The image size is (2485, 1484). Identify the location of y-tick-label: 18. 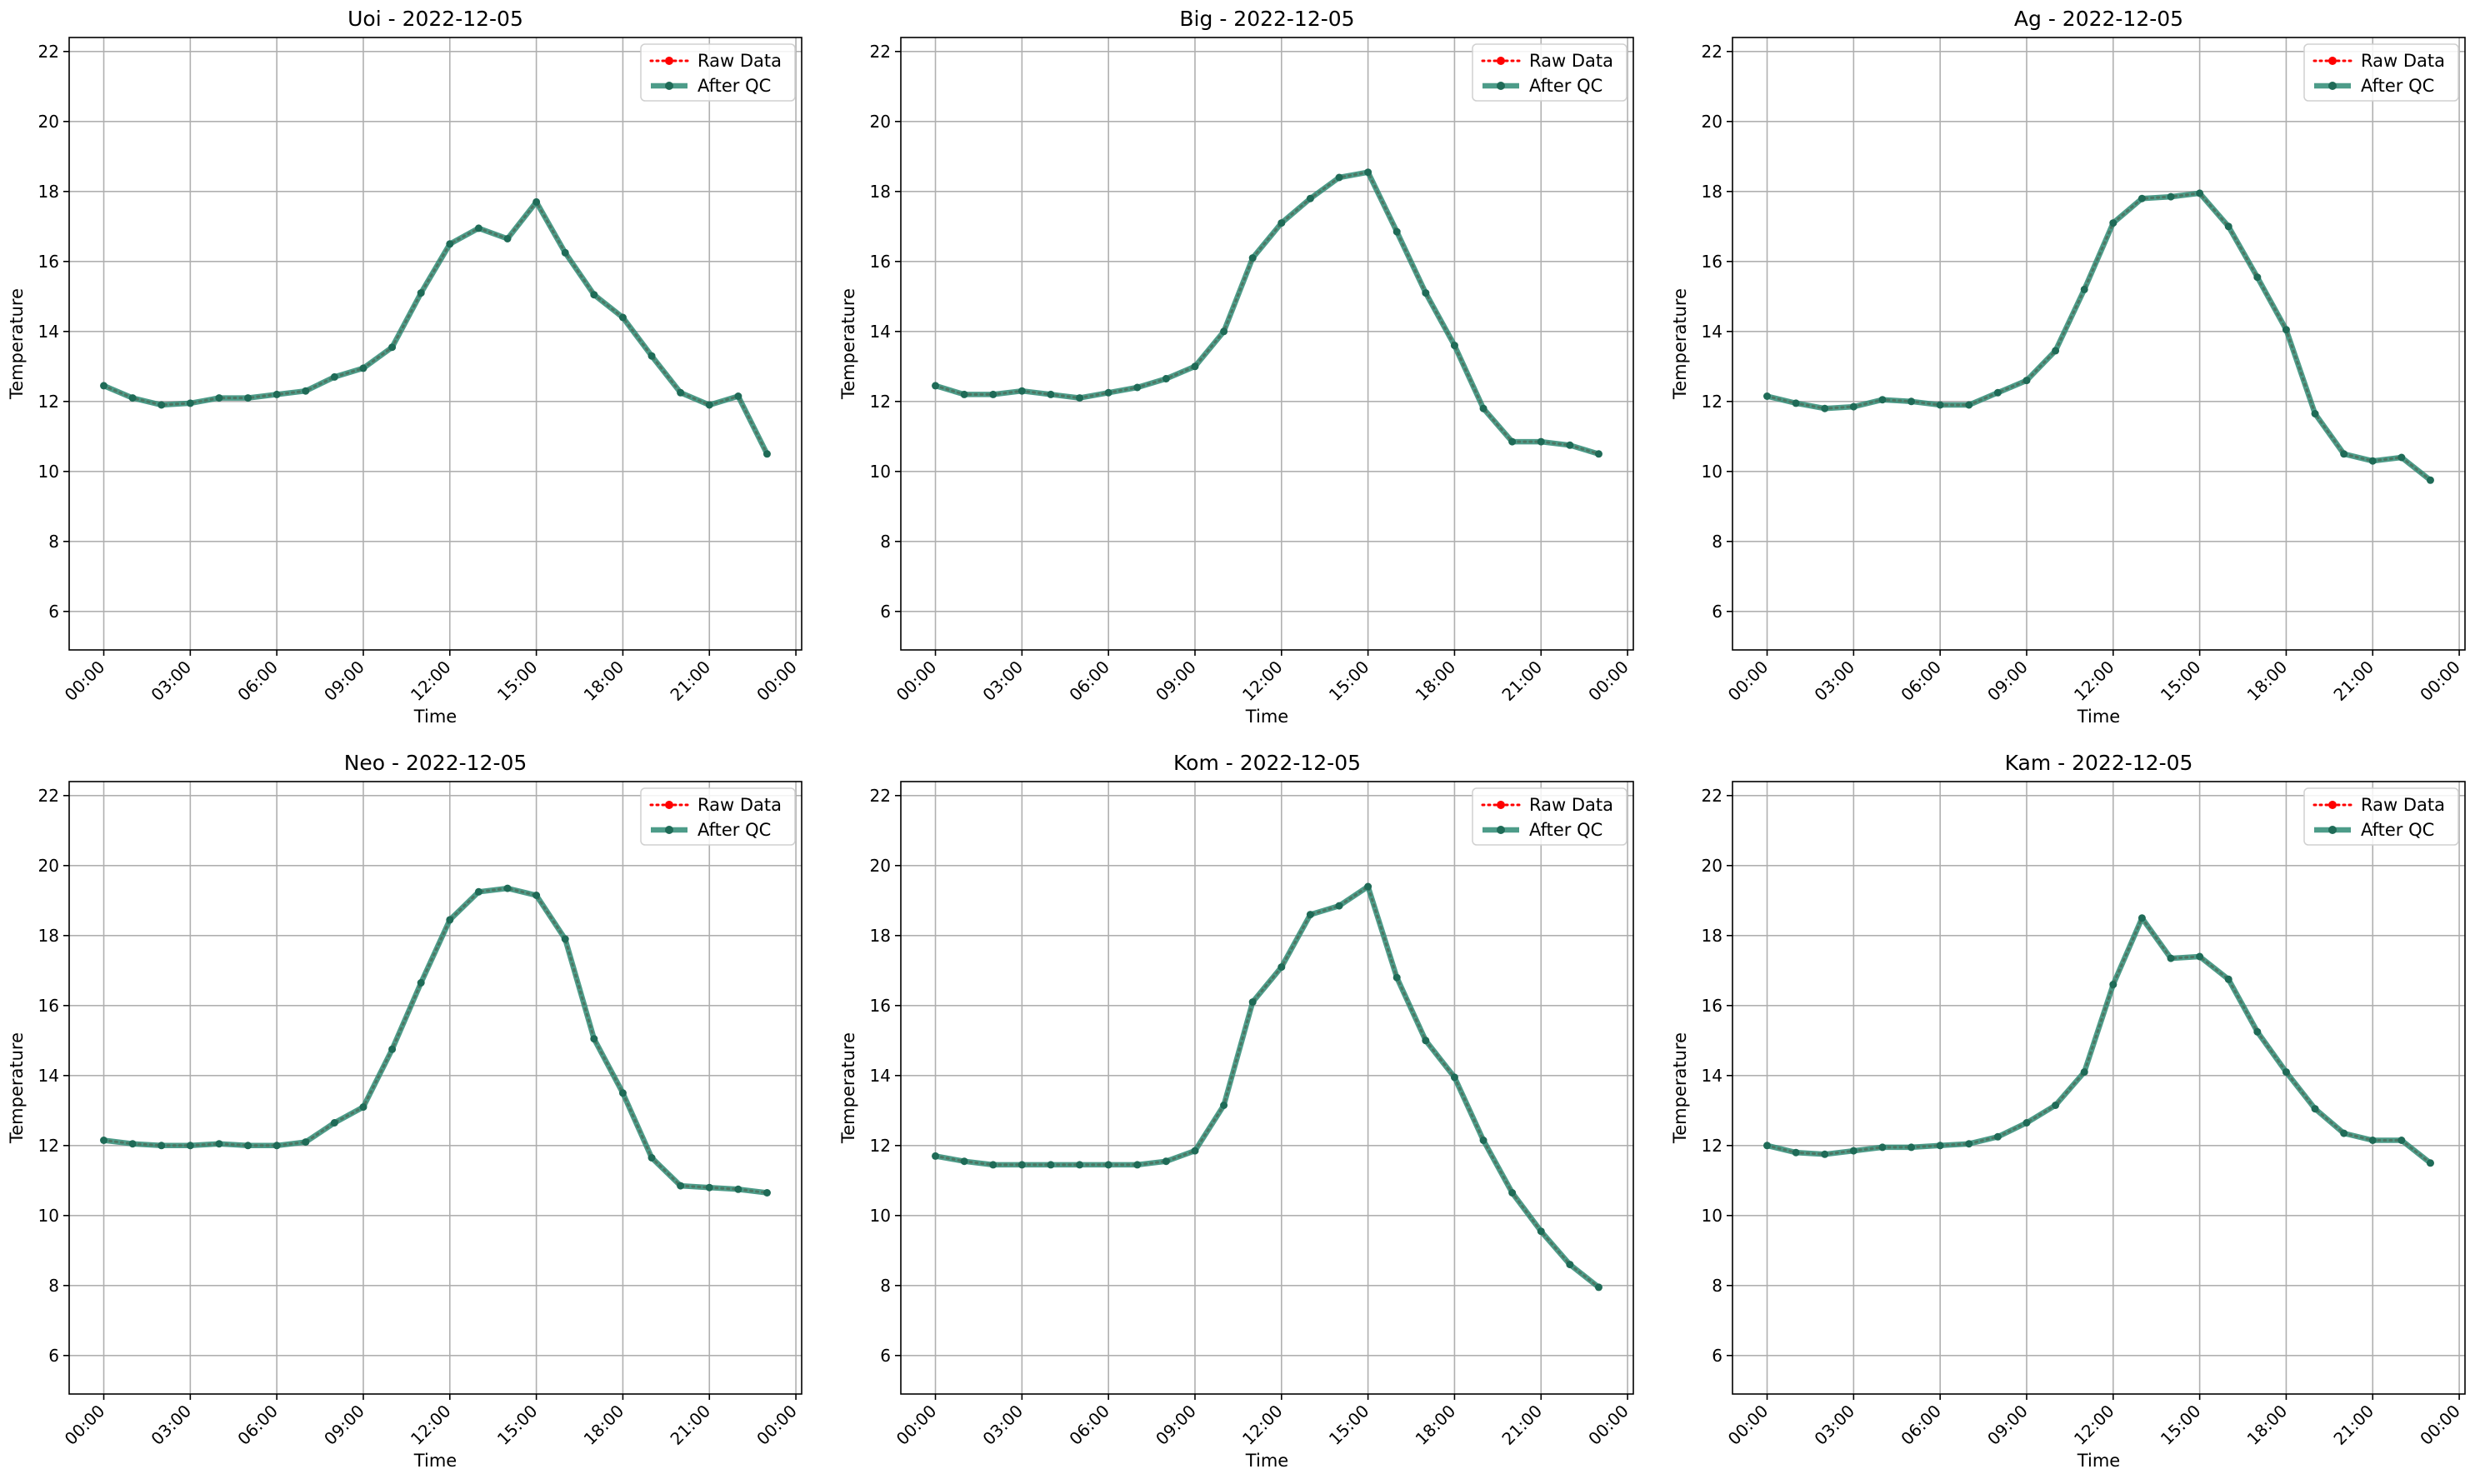
(48, 936).